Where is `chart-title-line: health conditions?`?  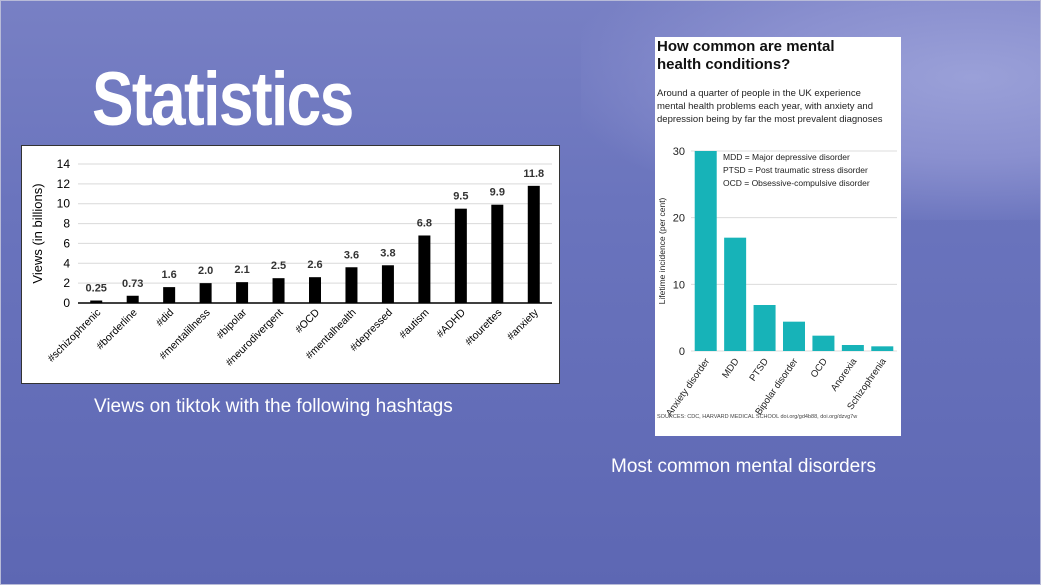 chart-title-line: health conditions? is located at coordinates (723, 64).